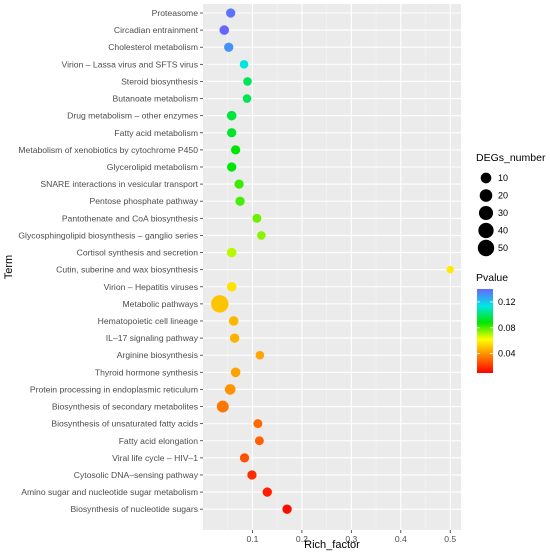 This screenshot has width=550, height=554. What do you see at coordinates (302, 539) in the screenshot?
I see `x-tick-label: 0.2` at bounding box center [302, 539].